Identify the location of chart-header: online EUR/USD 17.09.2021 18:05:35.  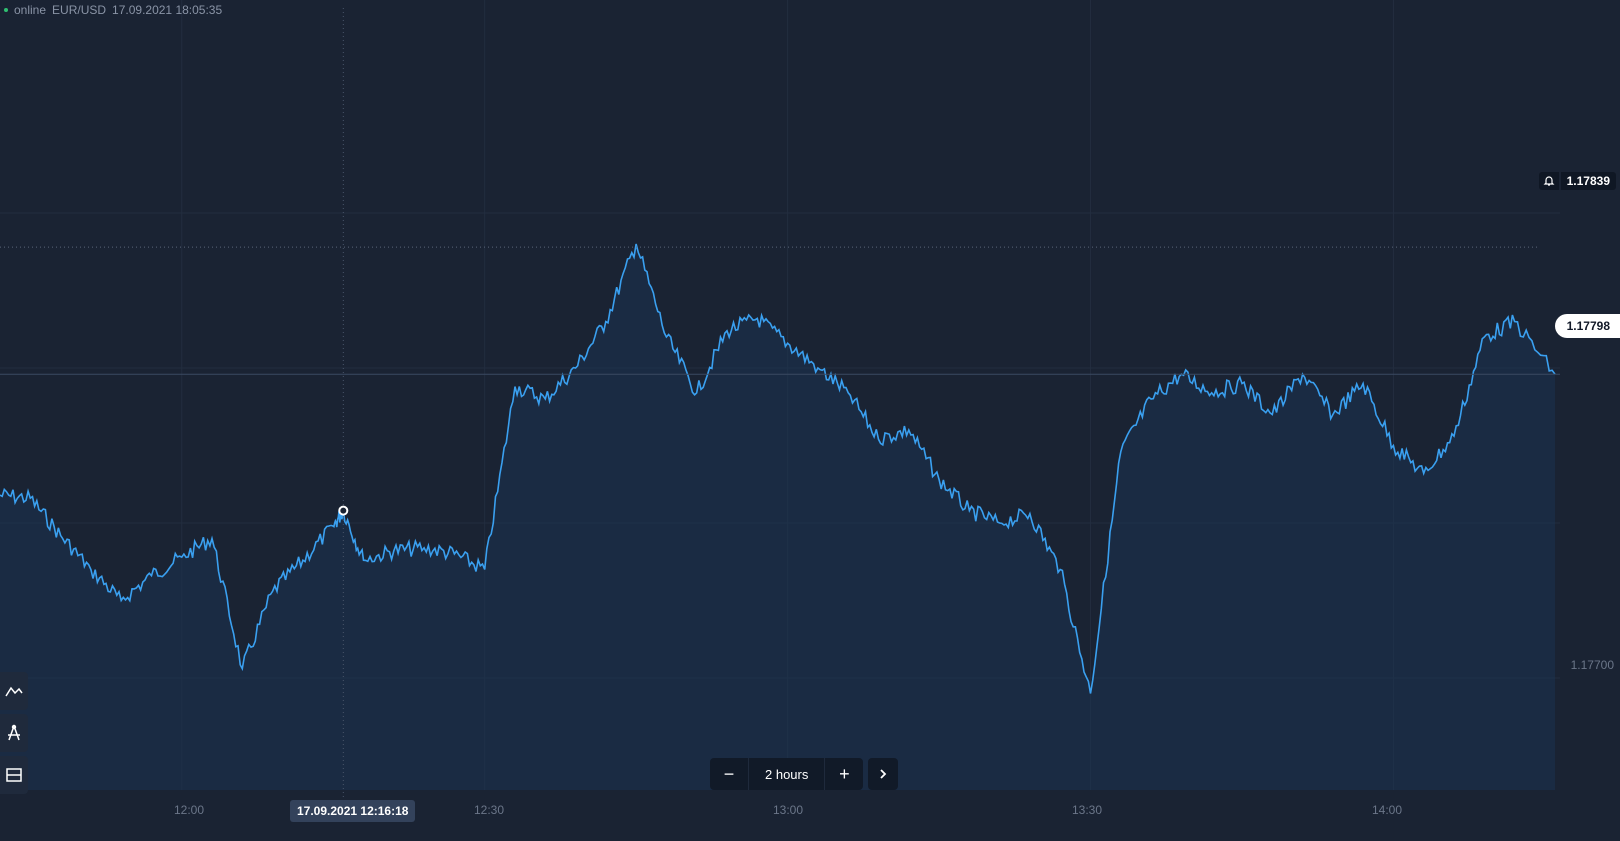
(113, 10).